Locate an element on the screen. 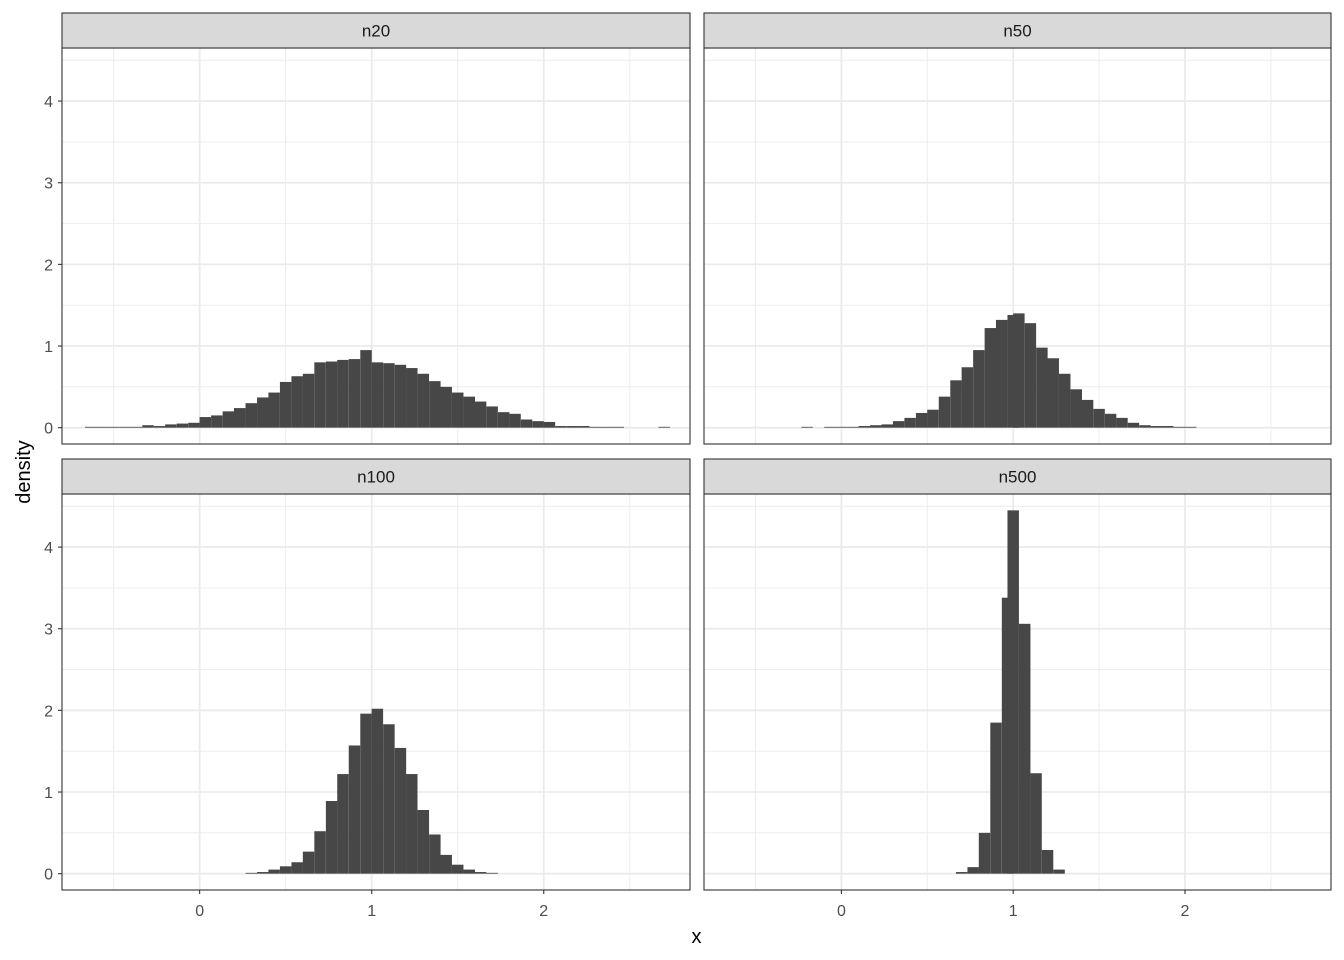 The width and height of the screenshot is (1344, 960). y-tick-label: 2 is located at coordinates (48, 711).